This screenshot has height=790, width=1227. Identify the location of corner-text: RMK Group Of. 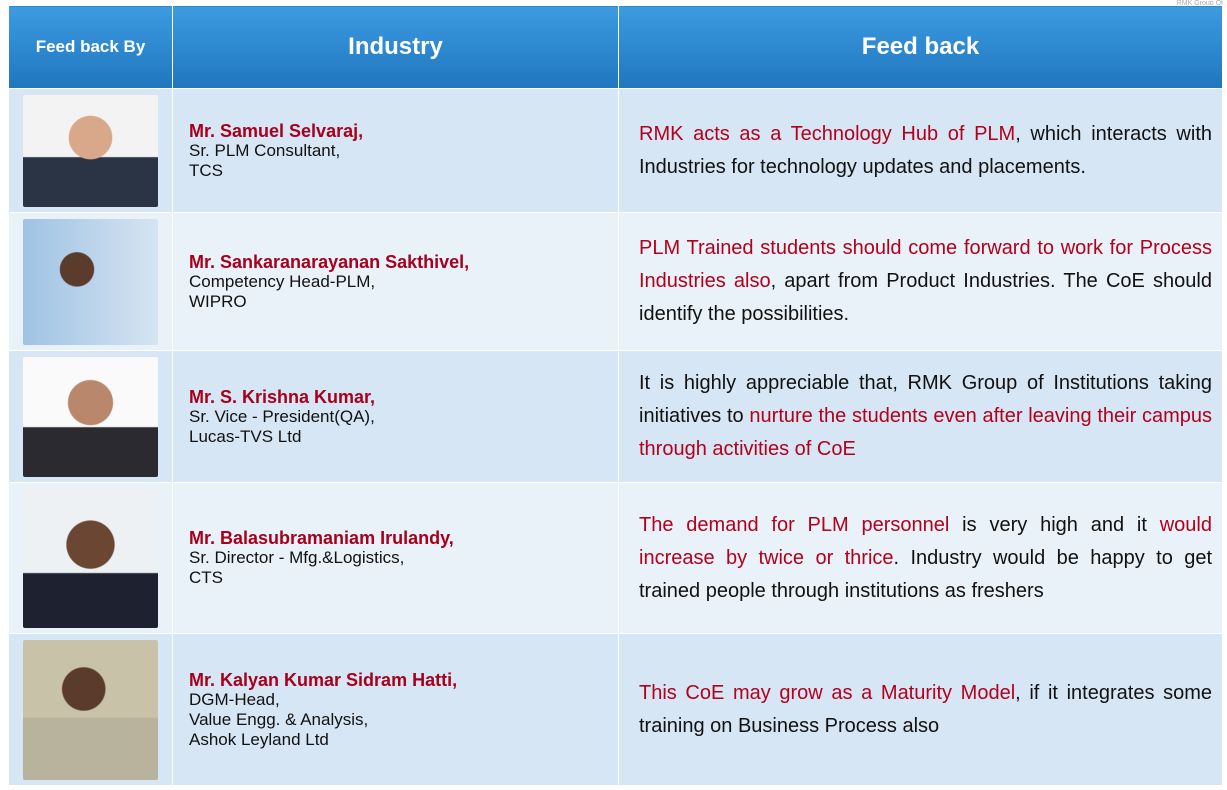
(1199, 3).